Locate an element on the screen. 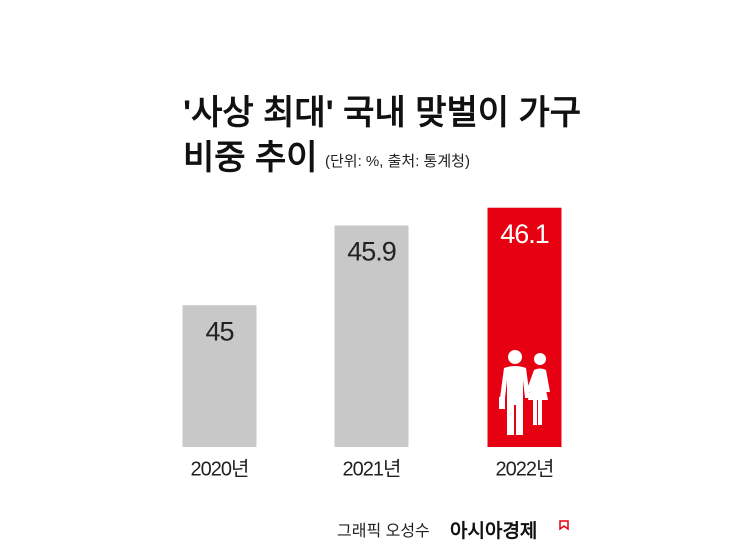 Image resolution: width=745 pixels, height=558 pixels. chart-title: '사상 최대' 국내 맞벌이 가구 is located at coordinates (382, 113).